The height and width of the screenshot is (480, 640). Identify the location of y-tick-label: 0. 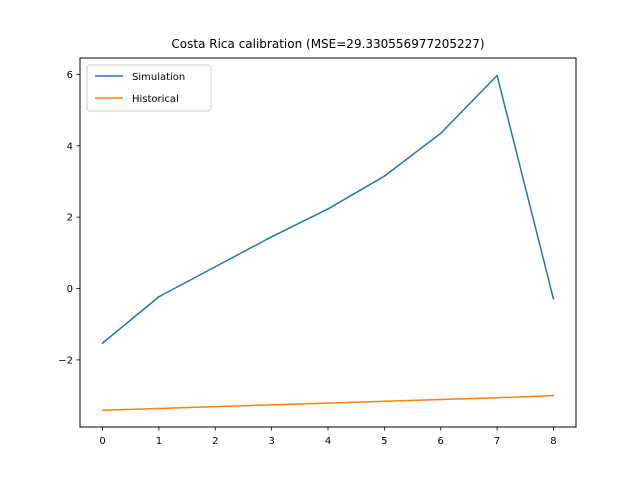
(70, 289).